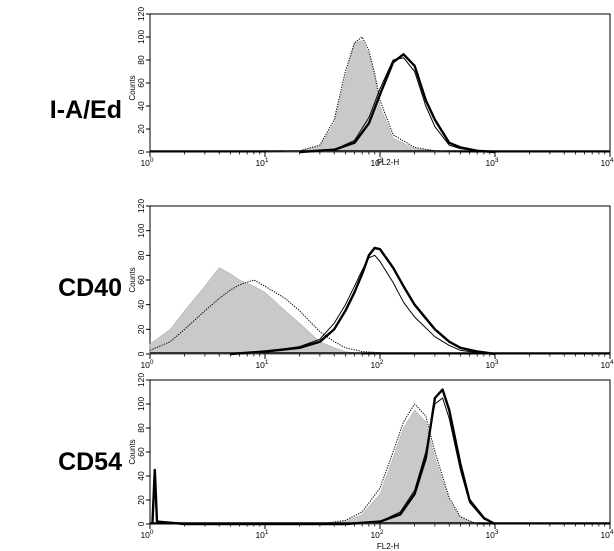  Describe the element at coordinates (90, 462) in the screenshot. I see `marker-label-3: CD54` at that location.